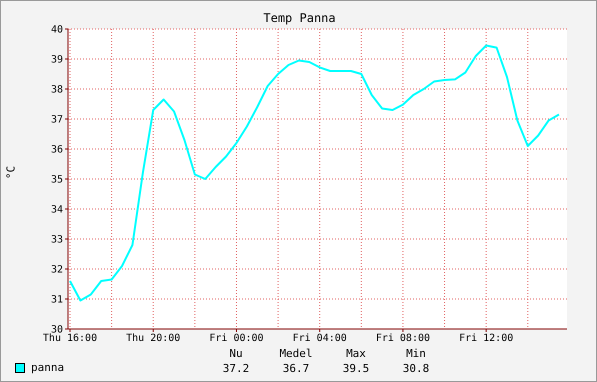  I want to click on x-tick-label: Fri 00:00, so click(236, 338).